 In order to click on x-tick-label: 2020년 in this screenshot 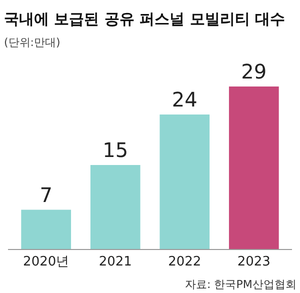, I will do `click(46, 262)`.